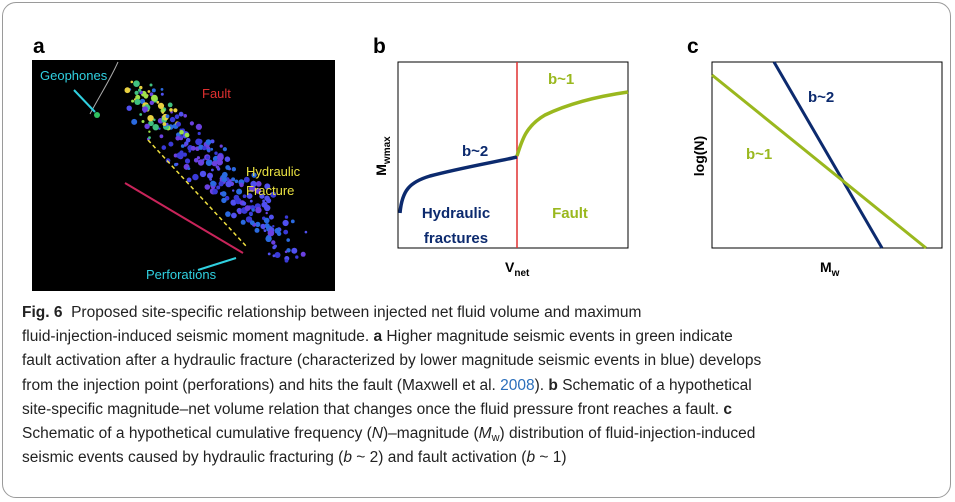 The height and width of the screenshot is (502, 955). I want to click on fracture-trace, so click(197, 193).